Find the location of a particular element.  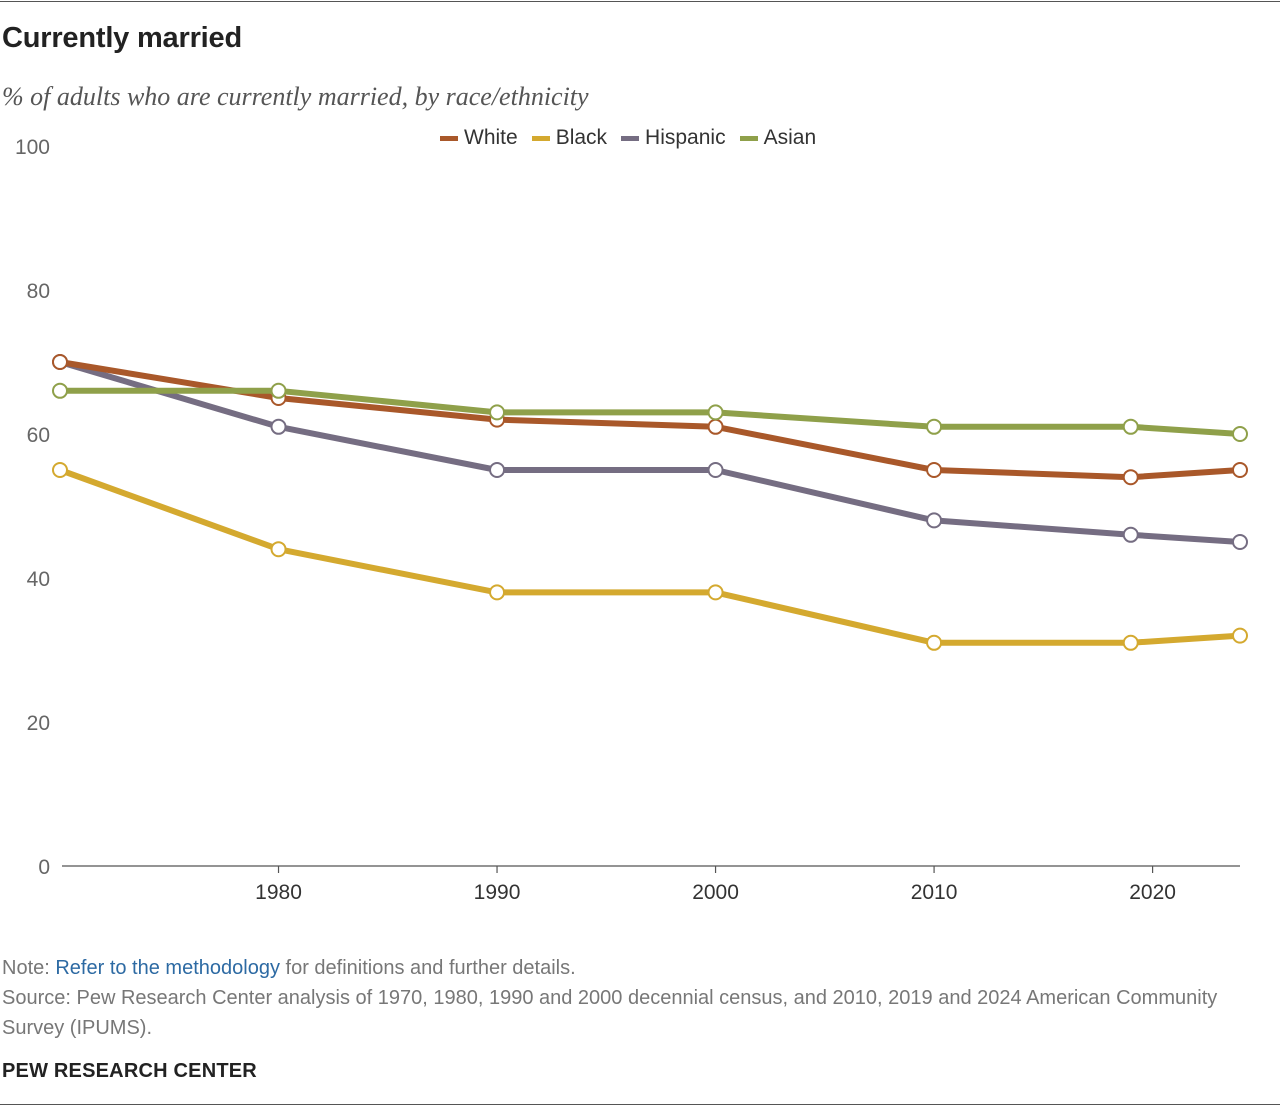

series-line-white is located at coordinates (650, 420).